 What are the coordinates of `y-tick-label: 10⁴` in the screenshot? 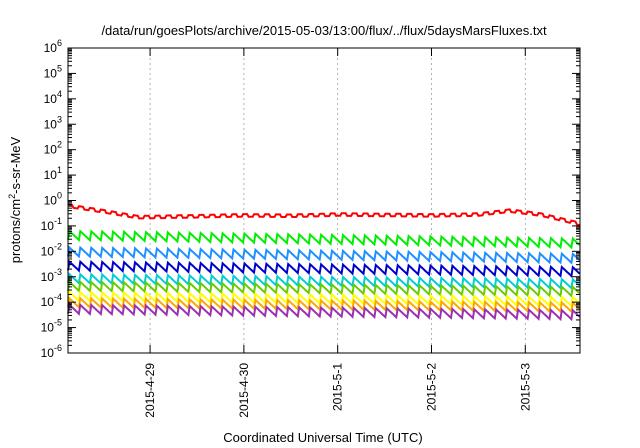 It's located at (53, 97).